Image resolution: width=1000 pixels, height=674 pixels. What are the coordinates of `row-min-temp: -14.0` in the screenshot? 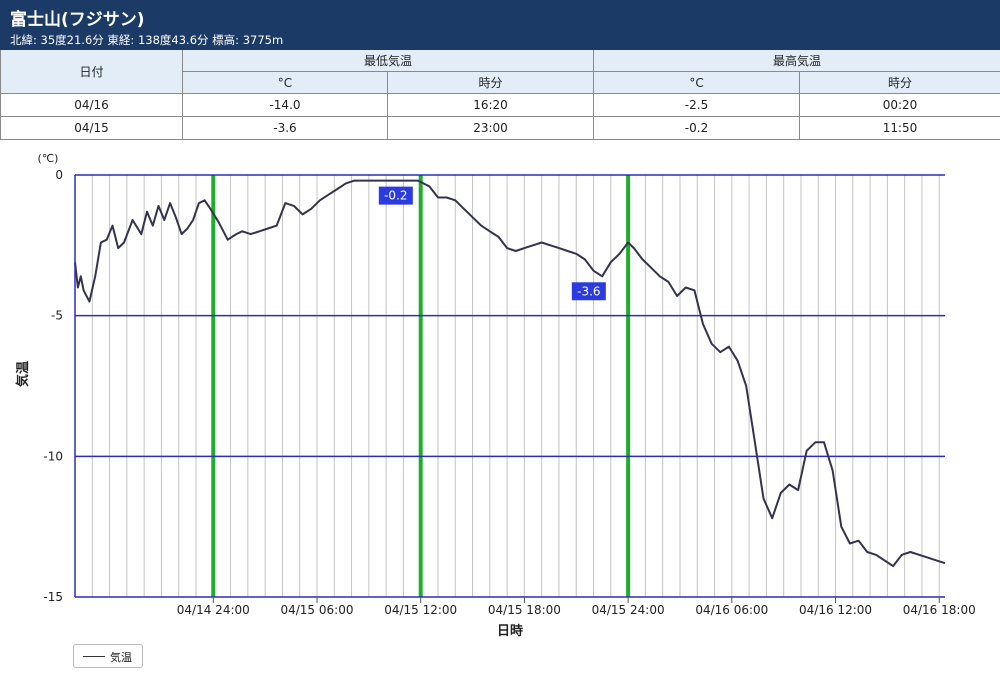 It's located at (285, 105).